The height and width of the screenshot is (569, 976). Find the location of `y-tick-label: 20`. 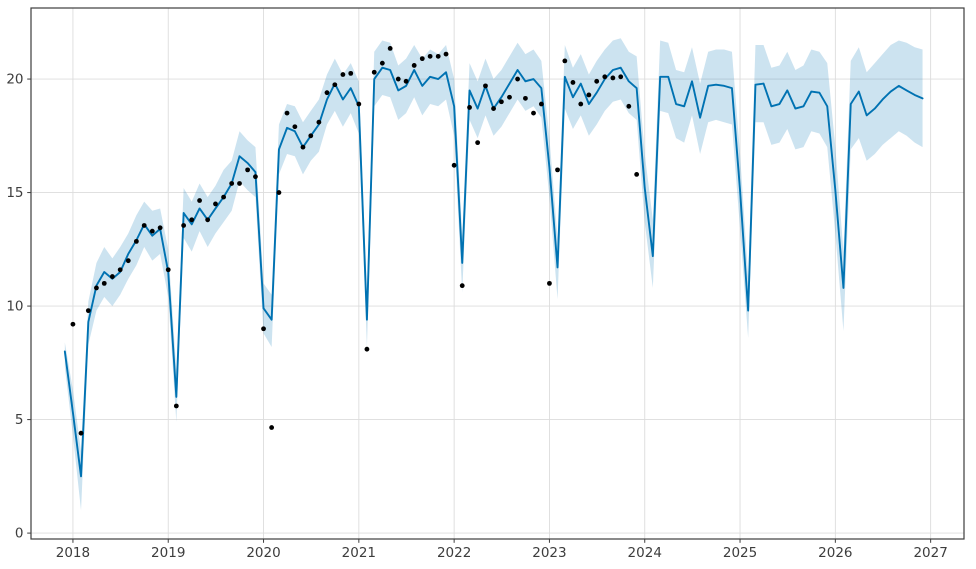

y-tick-label: 20 is located at coordinates (14, 80).